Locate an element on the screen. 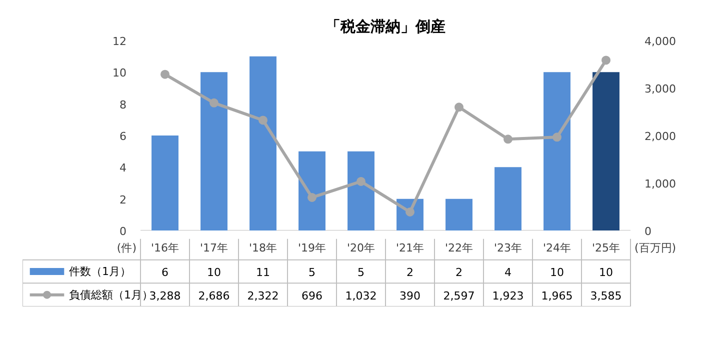 The height and width of the screenshot is (343, 705). data-label: 2,686 is located at coordinates (214, 295).